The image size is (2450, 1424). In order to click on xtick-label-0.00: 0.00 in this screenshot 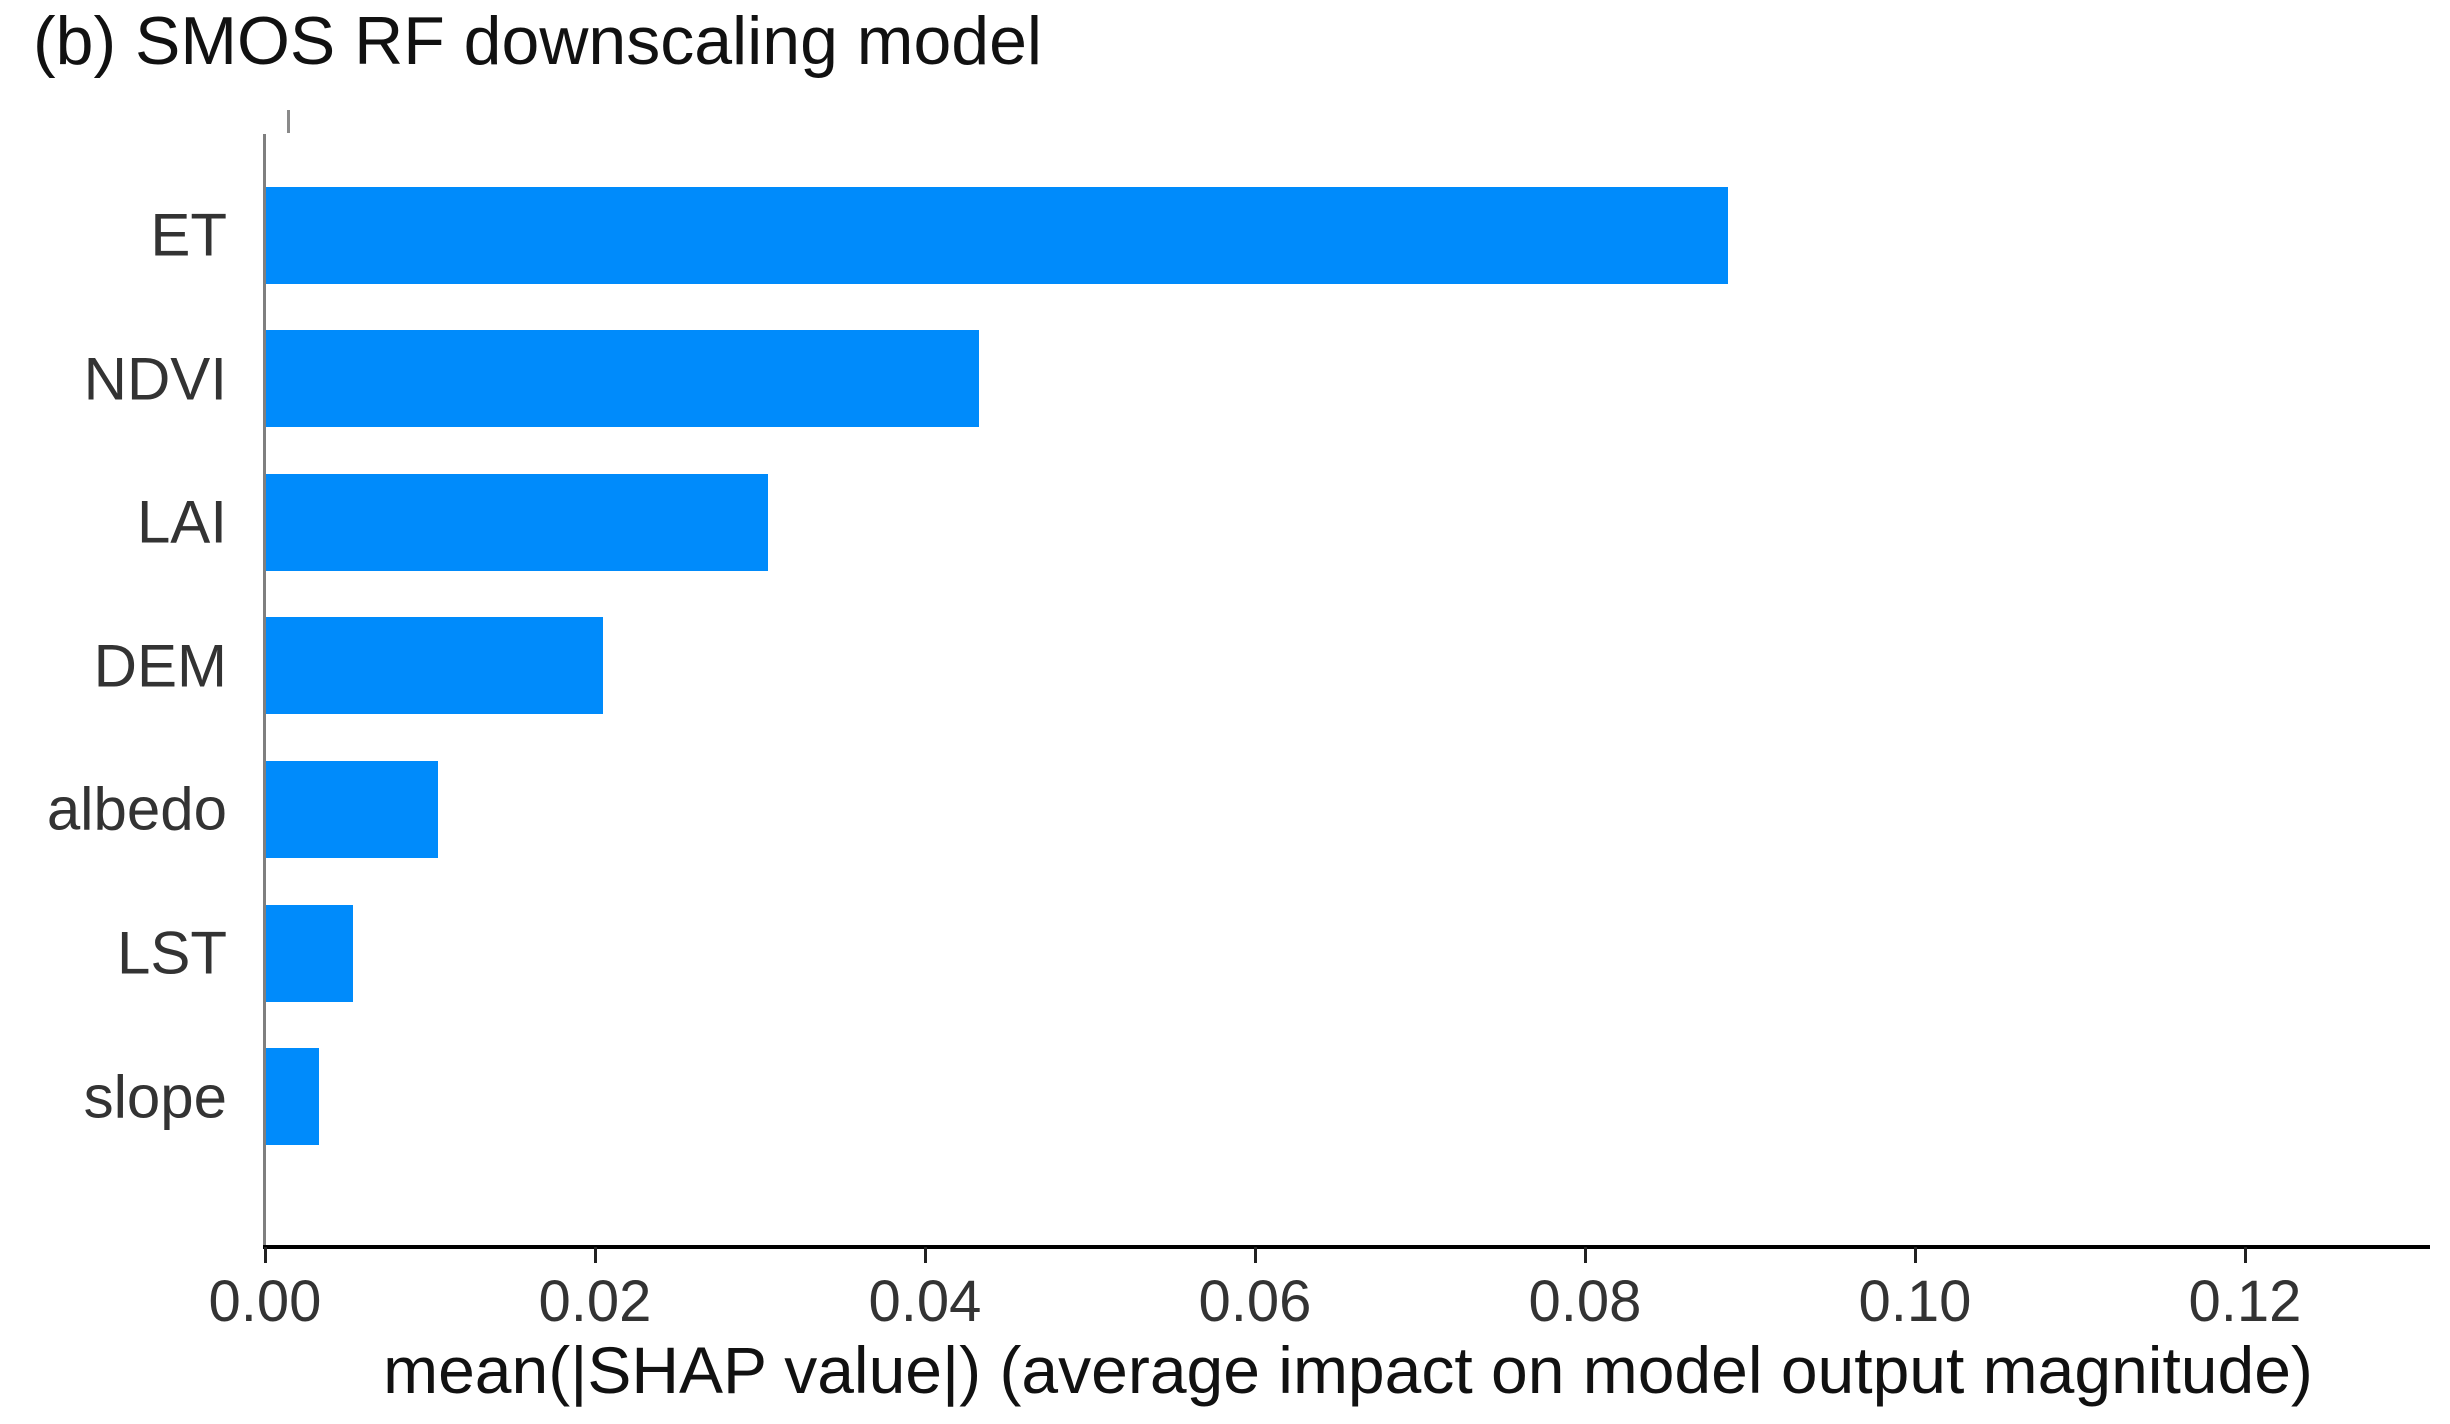, I will do `click(265, 1301)`.